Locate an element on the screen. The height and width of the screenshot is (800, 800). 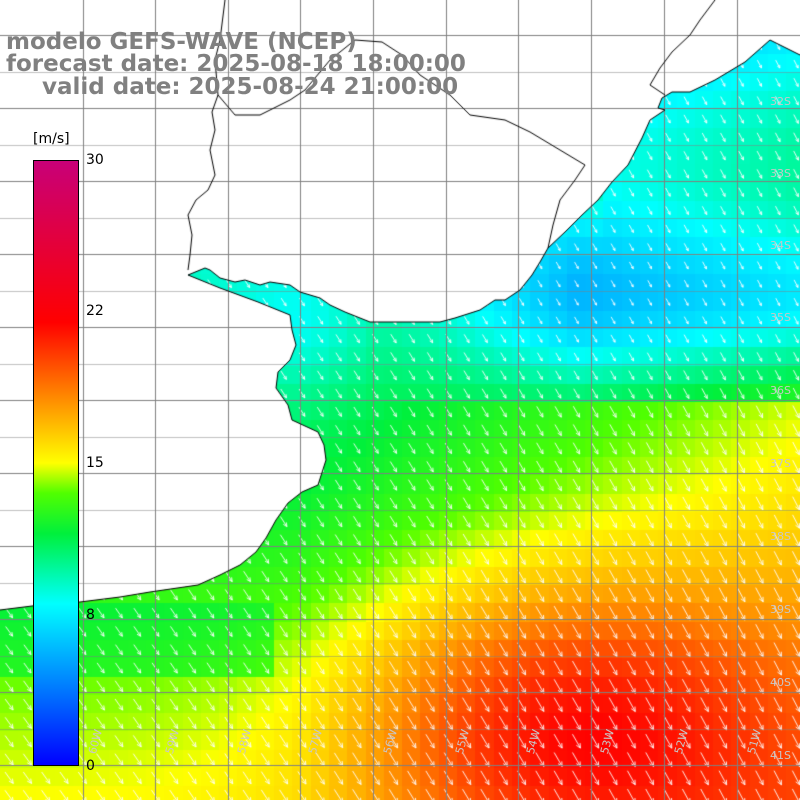
legend-tick-8: 8 is located at coordinates (90, 615).